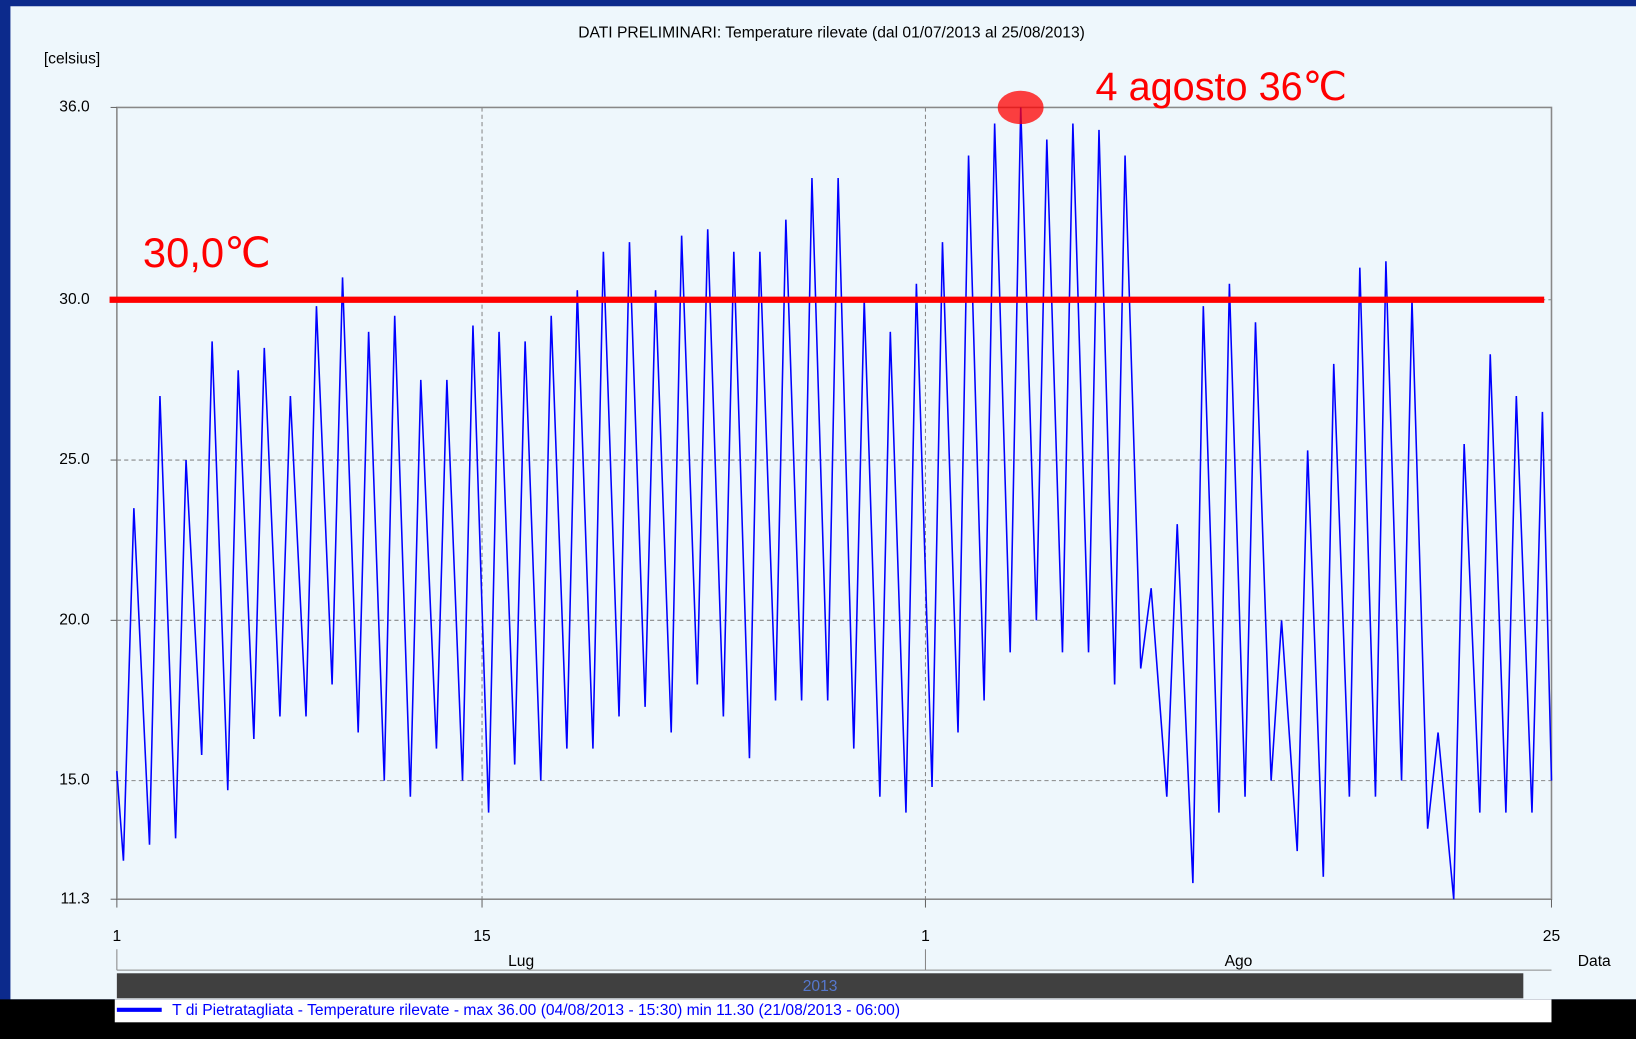 This screenshot has height=1039, width=1636. Describe the element at coordinates (72, 59) in the screenshot. I see `y-axis-label: [celsius]` at that location.